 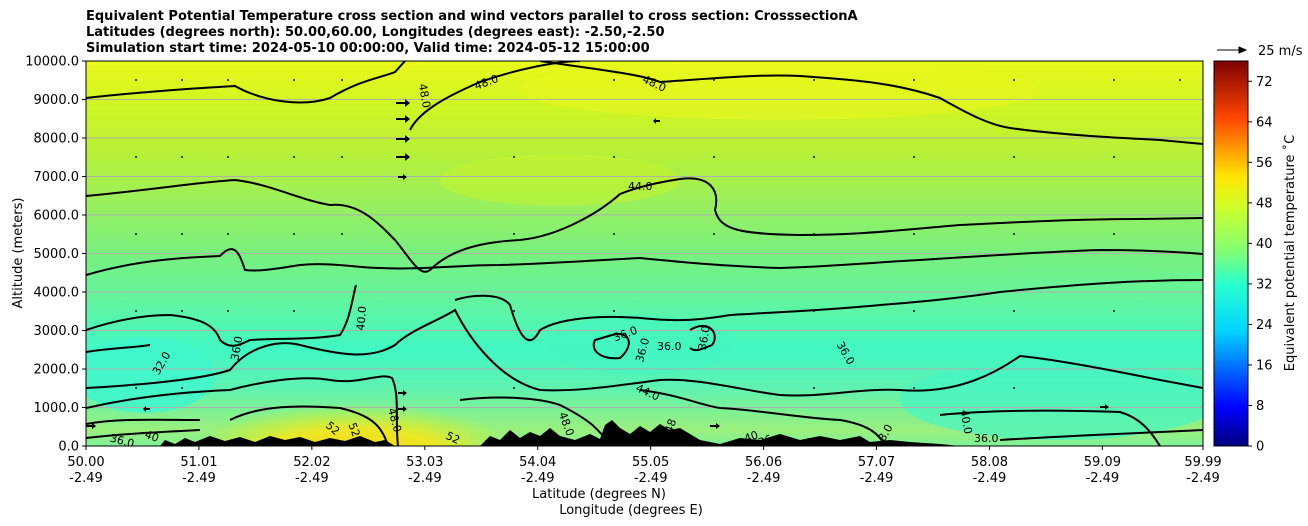 I want to click on y-tick-label: 3000.0, so click(x=57, y=331).